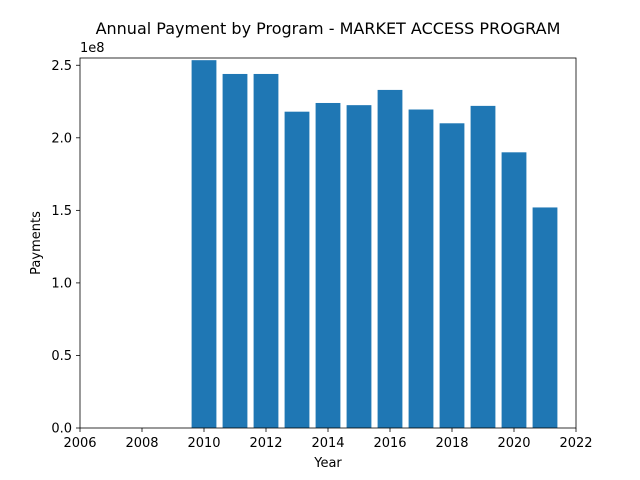 Image resolution: width=640 pixels, height=480 pixels. I want to click on y-tick-label-1: 0.5, so click(61, 356).